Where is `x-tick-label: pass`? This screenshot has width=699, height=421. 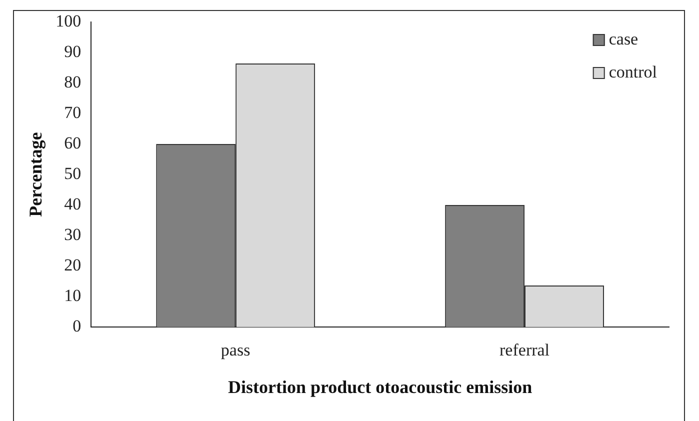 x-tick-label: pass is located at coordinates (235, 350).